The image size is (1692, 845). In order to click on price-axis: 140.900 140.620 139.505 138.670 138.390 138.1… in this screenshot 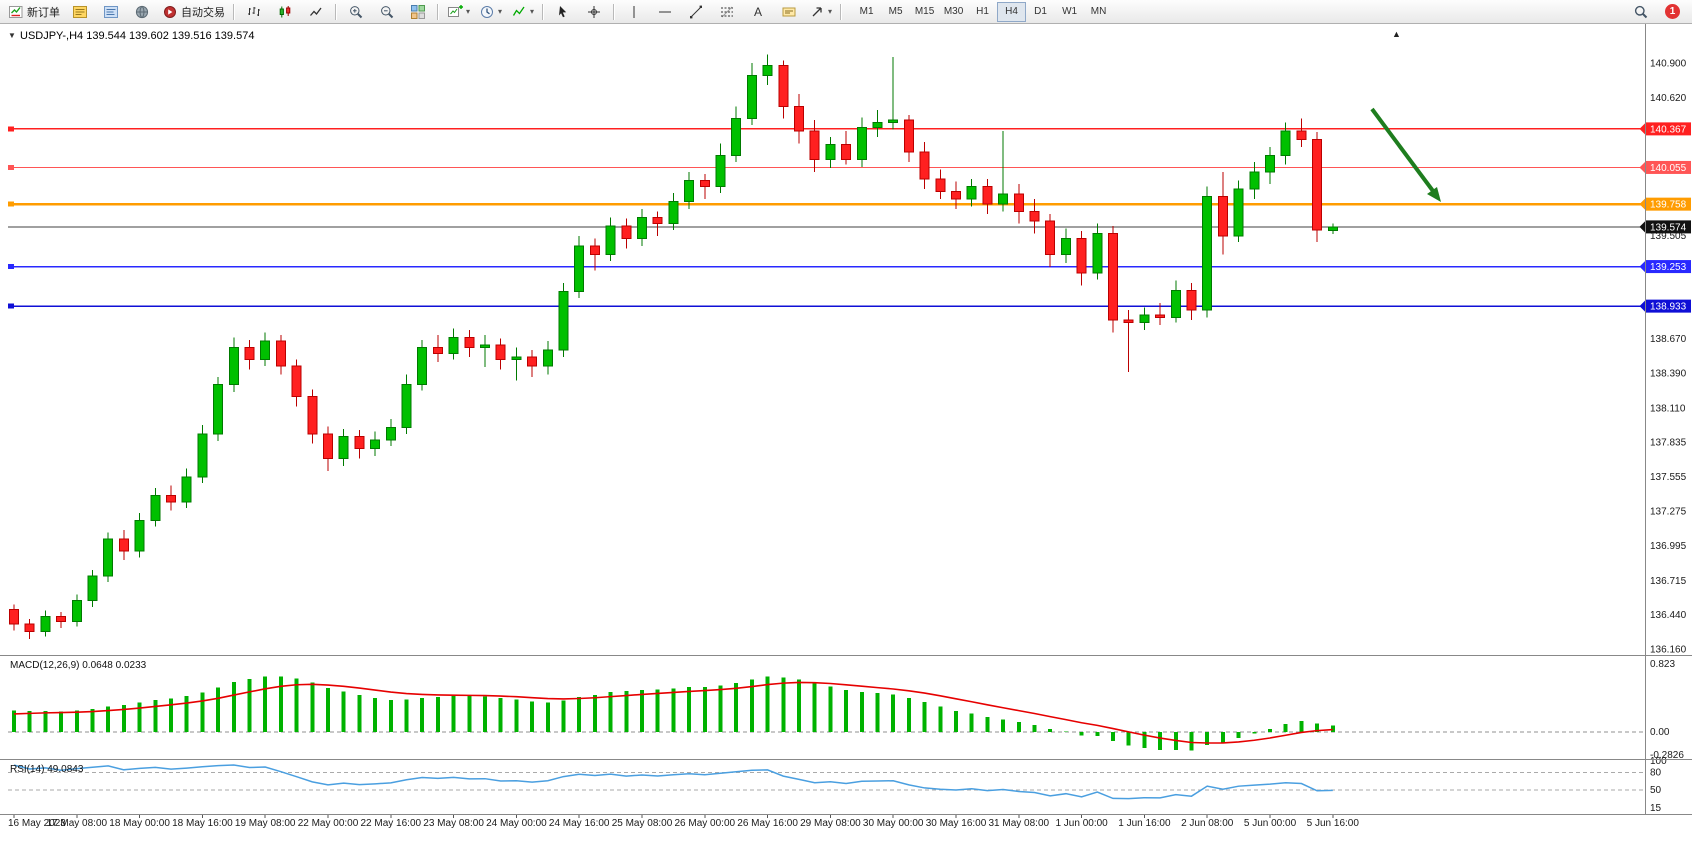, I will do `click(1668, 357)`.